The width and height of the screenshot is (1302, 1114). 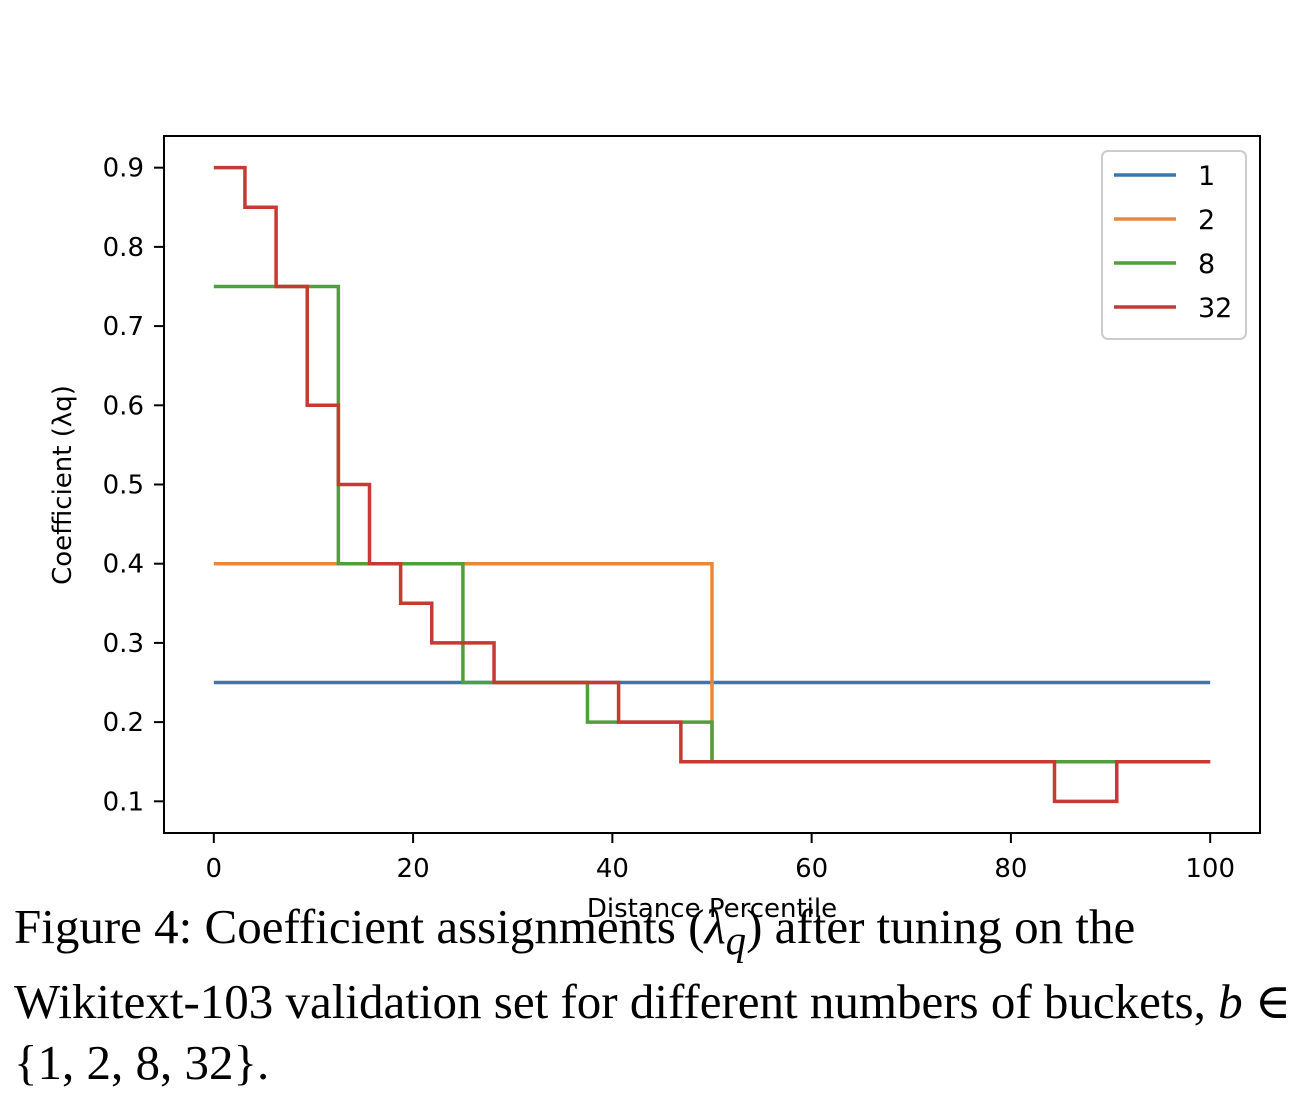 I want to click on y-tick-label: 0.5, so click(x=123, y=486).